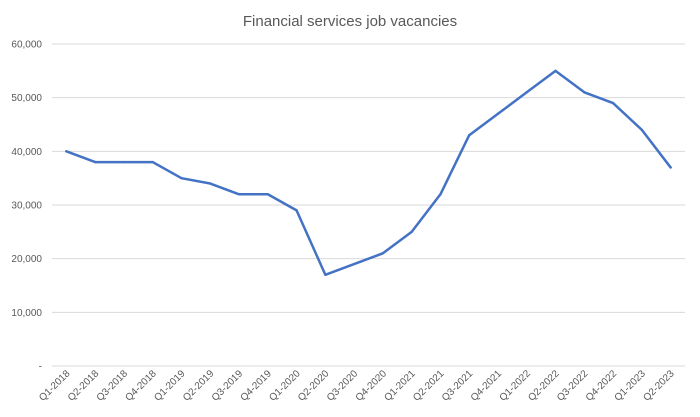  Describe the element at coordinates (40, 367) in the screenshot. I see `y-tick-label: -` at that location.